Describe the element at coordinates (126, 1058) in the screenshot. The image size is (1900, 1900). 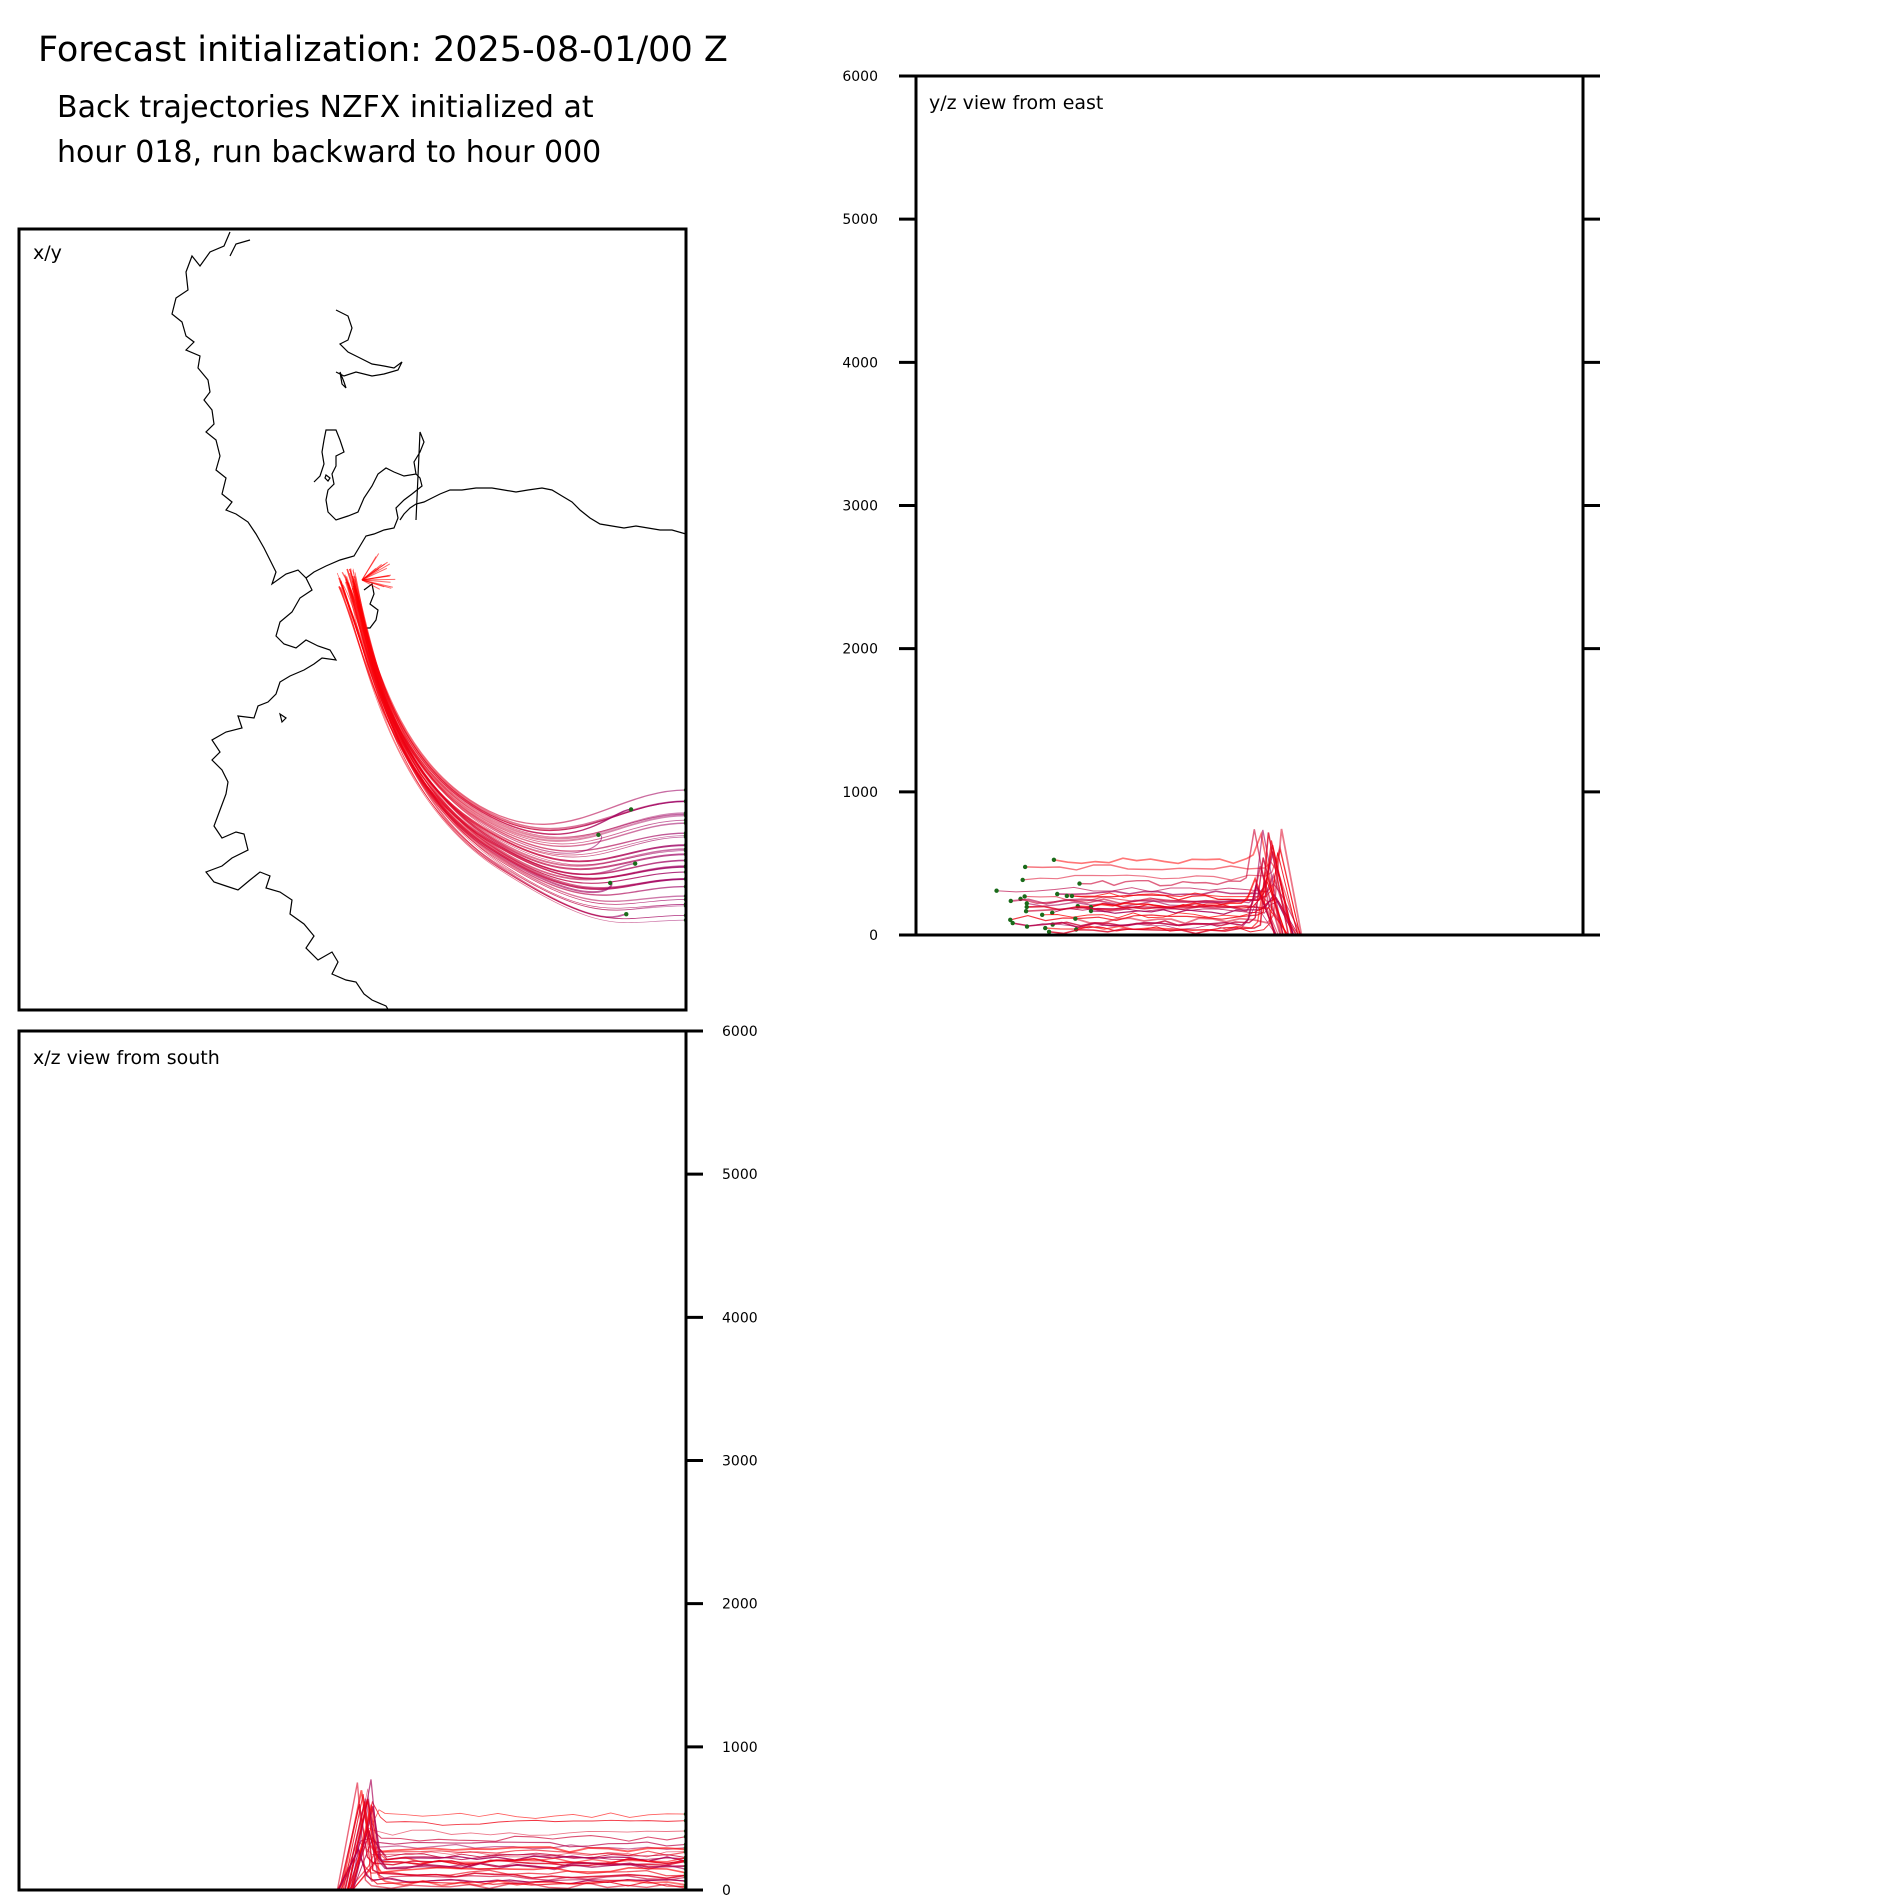
I see `south-view-panel-label: x/z view from south` at that location.